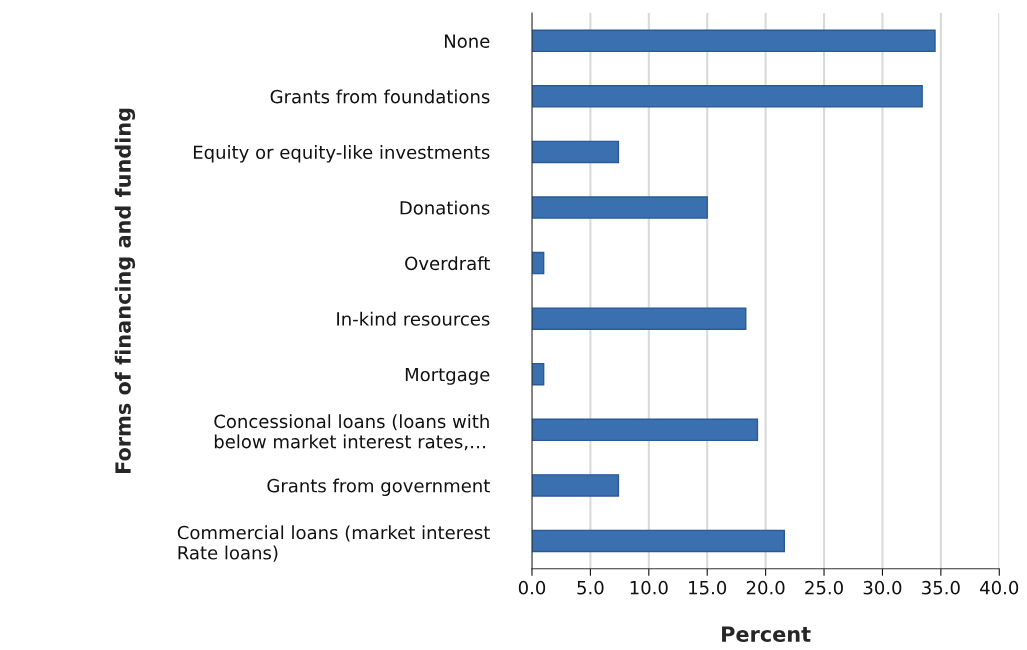  What do you see at coordinates (824, 587) in the screenshot?
I see `x-tick-label: 25.0` at bounding box center [824, 587].